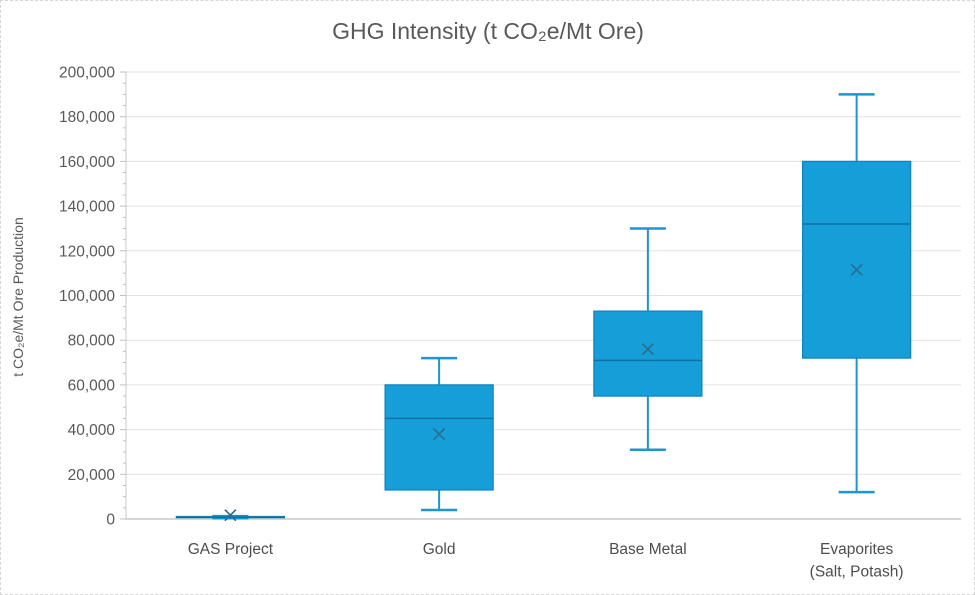 This screenshot has width=975, height=595. Describe the element at coordinates (18, 297) in the screenshot. I see `y-axis-title: t CO₂e/Mt Ore Production` at that location.